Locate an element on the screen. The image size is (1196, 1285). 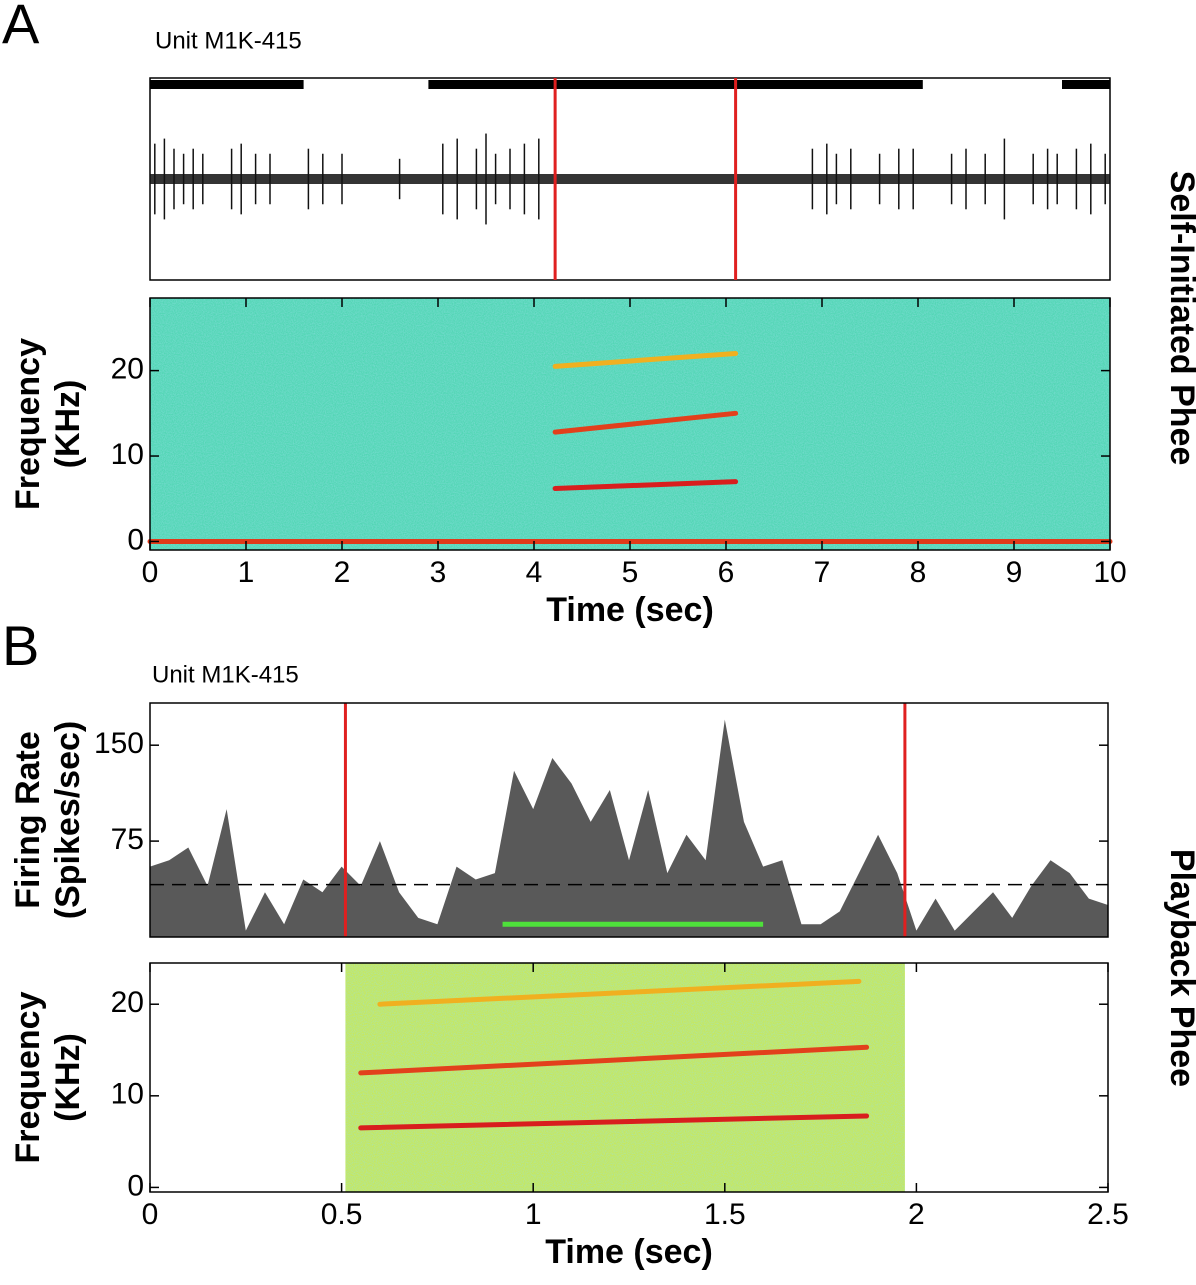
y-axis-label: Firing Rate is located at coordinates (28, 820).